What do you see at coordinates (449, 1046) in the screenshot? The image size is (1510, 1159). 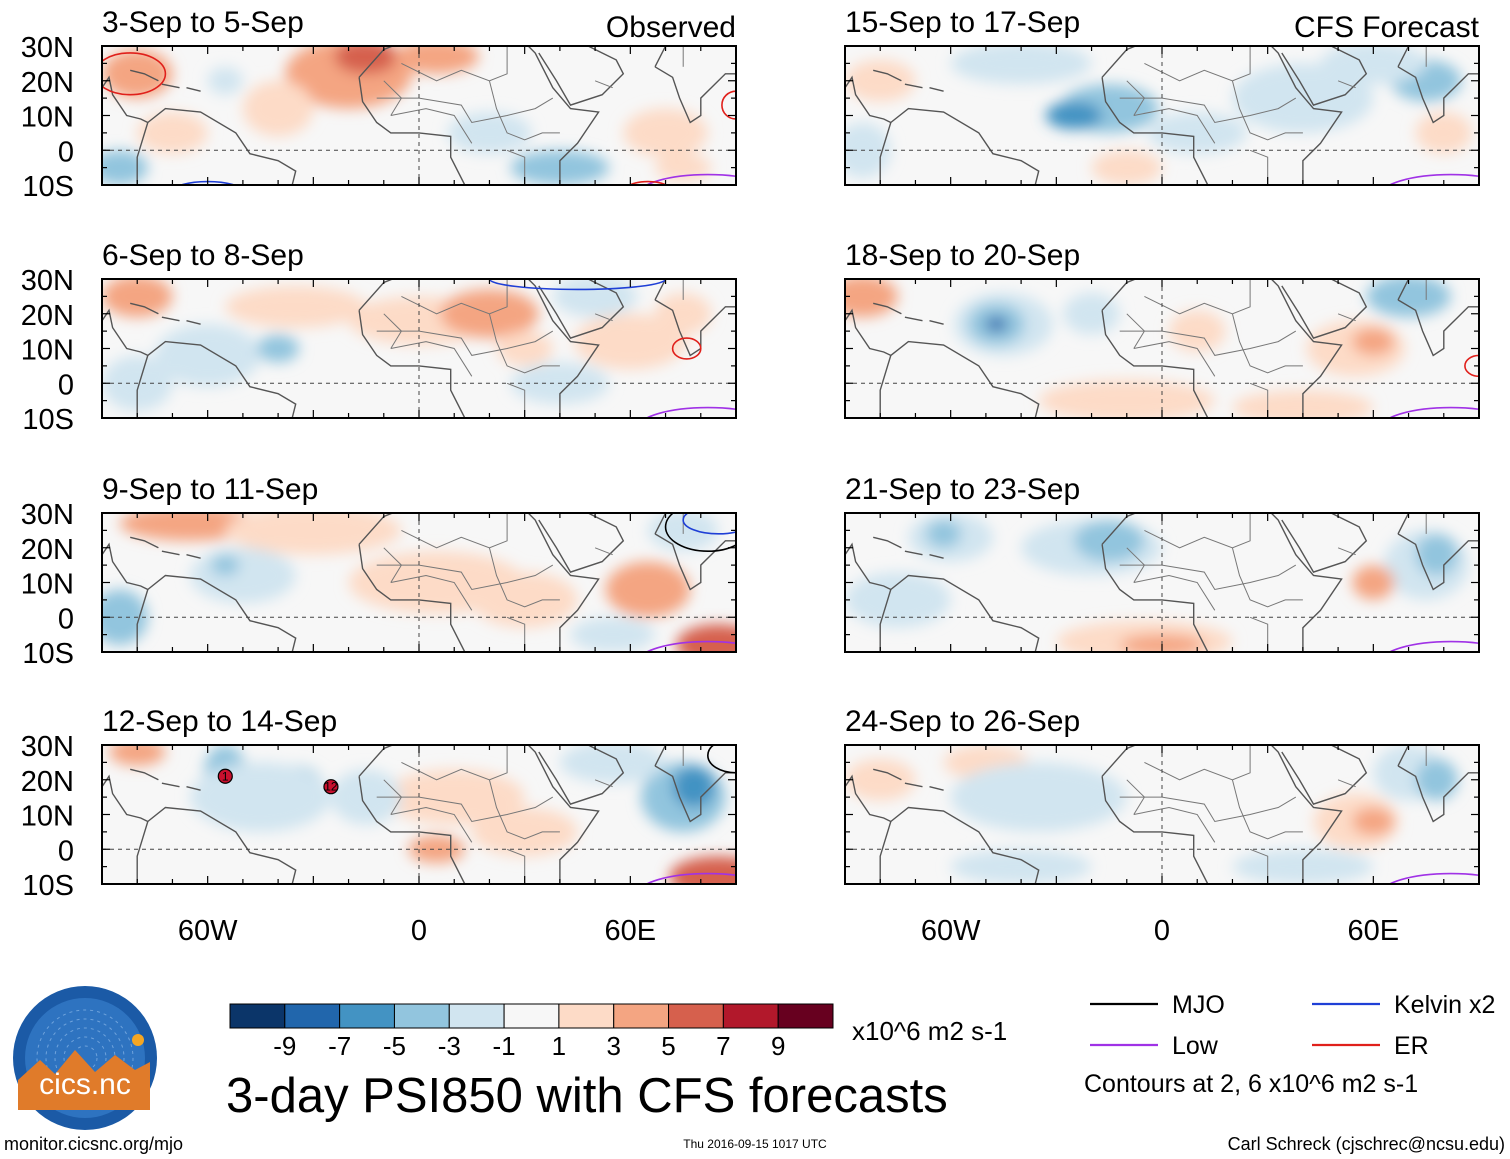 I see `colorbar-tick-label: -3` at bounding box center [449, 1046].